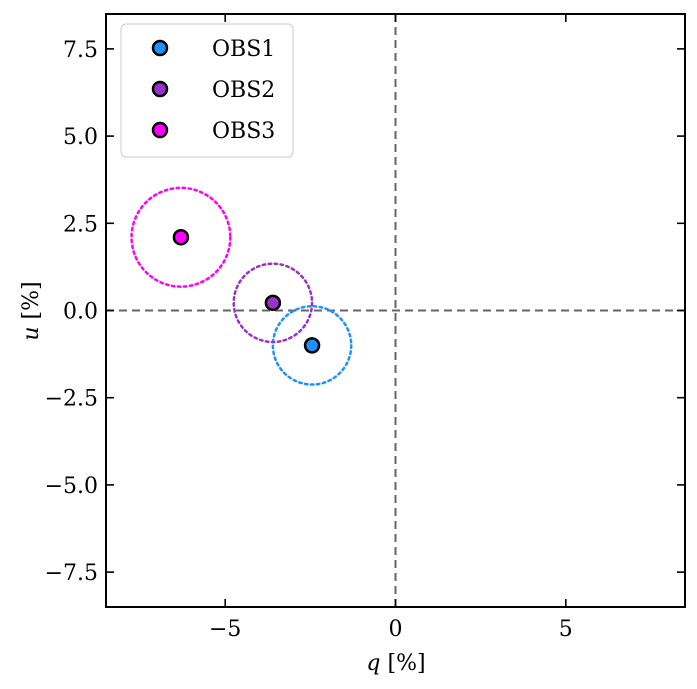  What do you see at coordinates (71, 399) in the screenshot?
I see `y-tick-label: −2.5` at bounding box center [71, 399].